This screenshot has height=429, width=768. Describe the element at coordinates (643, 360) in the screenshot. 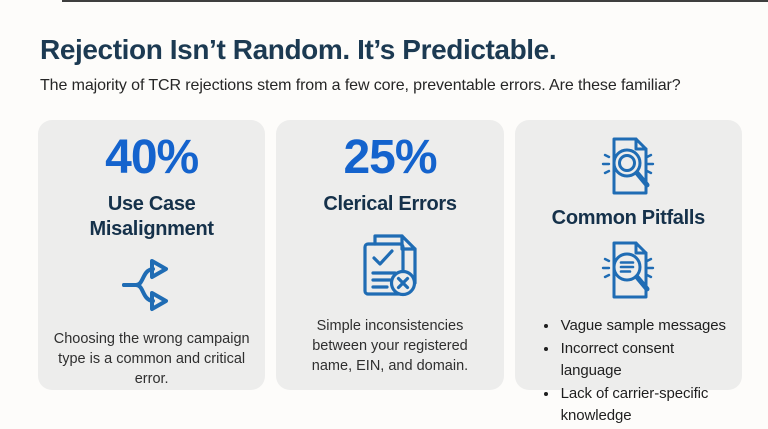

I see `list-item: Incorrect consent language` at that location.